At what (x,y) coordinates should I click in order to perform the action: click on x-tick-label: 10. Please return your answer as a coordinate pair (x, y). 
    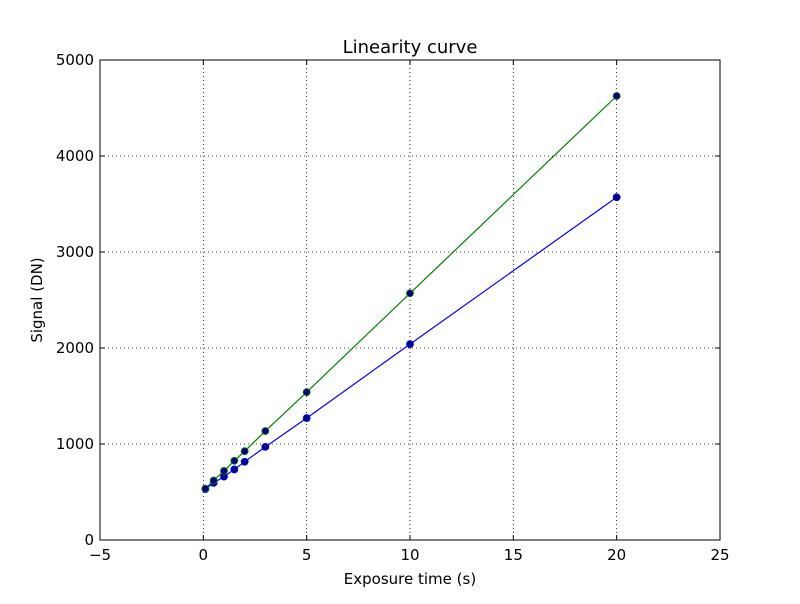
    Looking at the image, I should click on (409, 555).